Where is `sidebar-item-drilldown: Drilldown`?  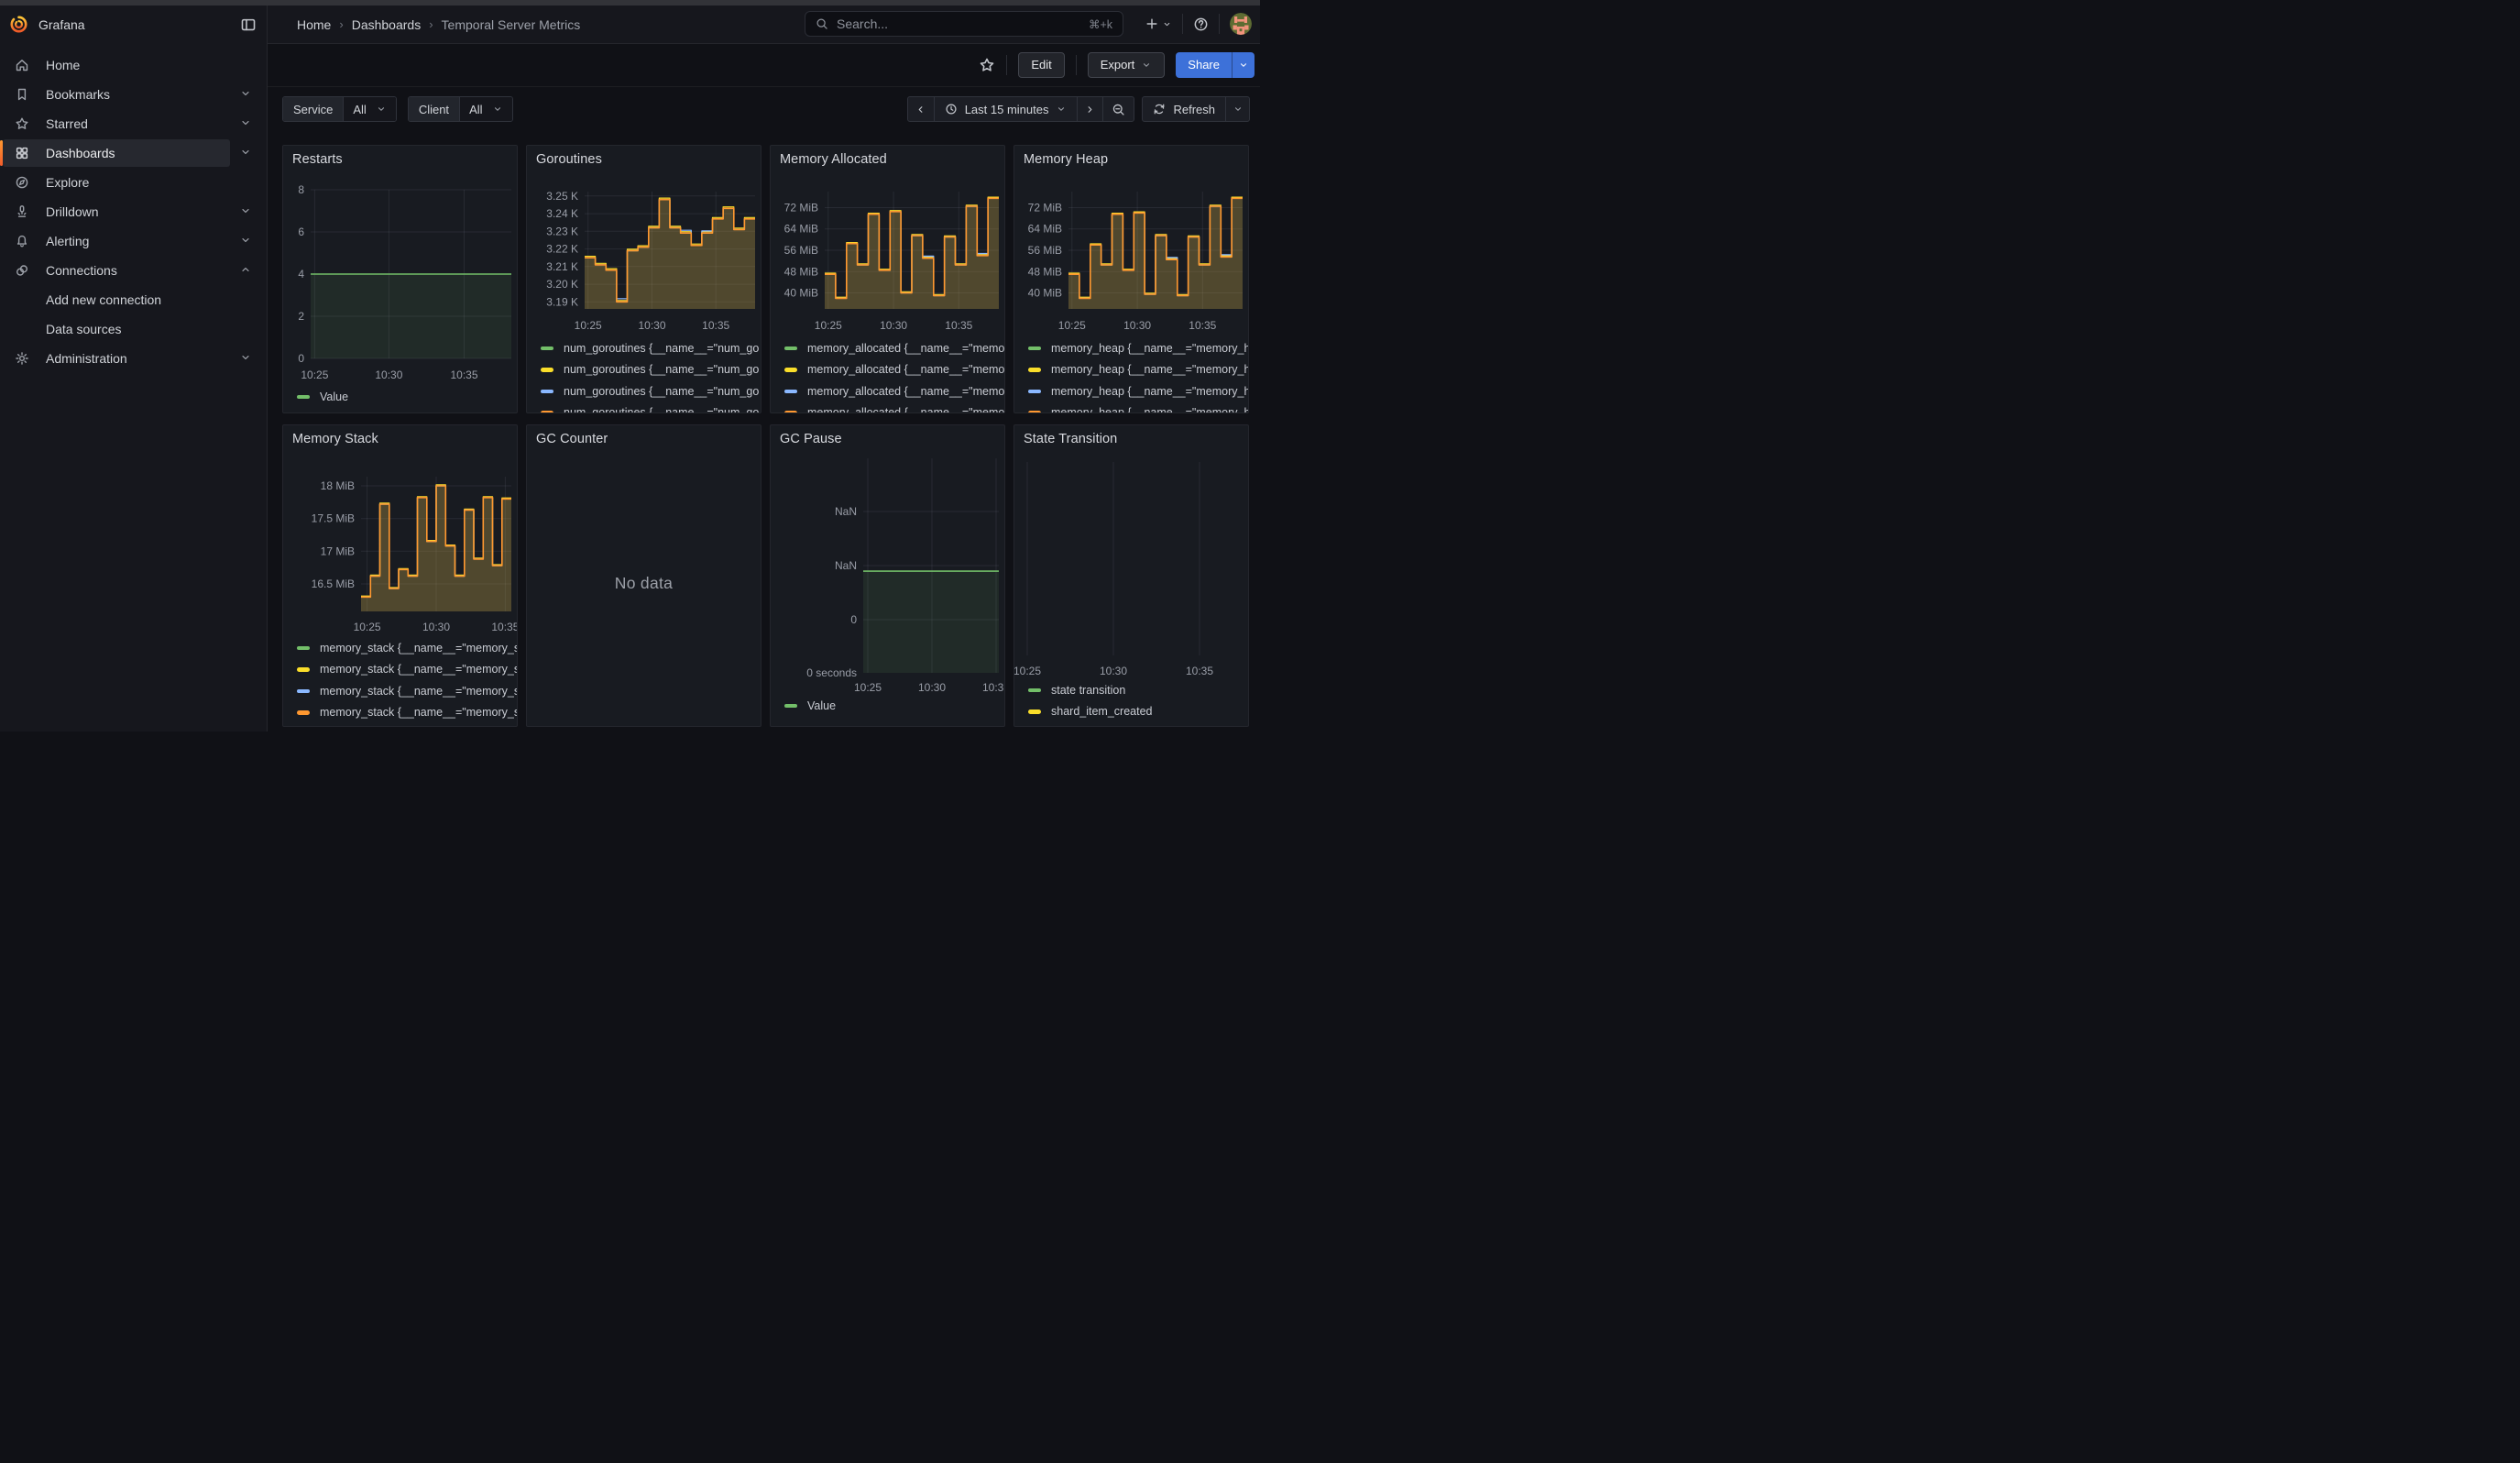
sidebar-item-drilldown: Drilldown is located at coordinates (133, 211).